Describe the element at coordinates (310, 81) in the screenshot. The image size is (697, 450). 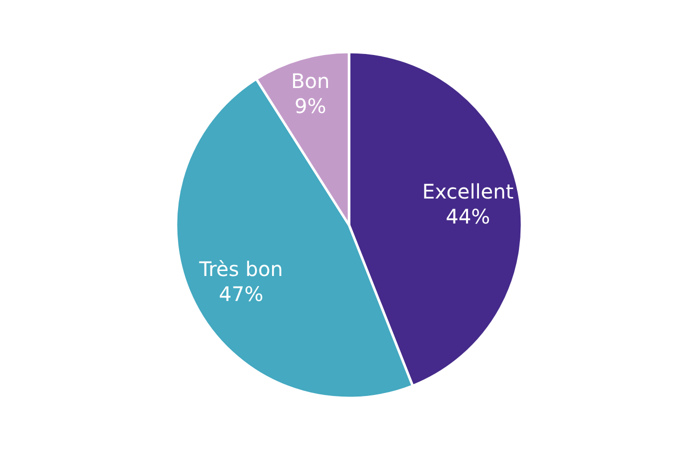
I see `slice-label: Bon` at that location.